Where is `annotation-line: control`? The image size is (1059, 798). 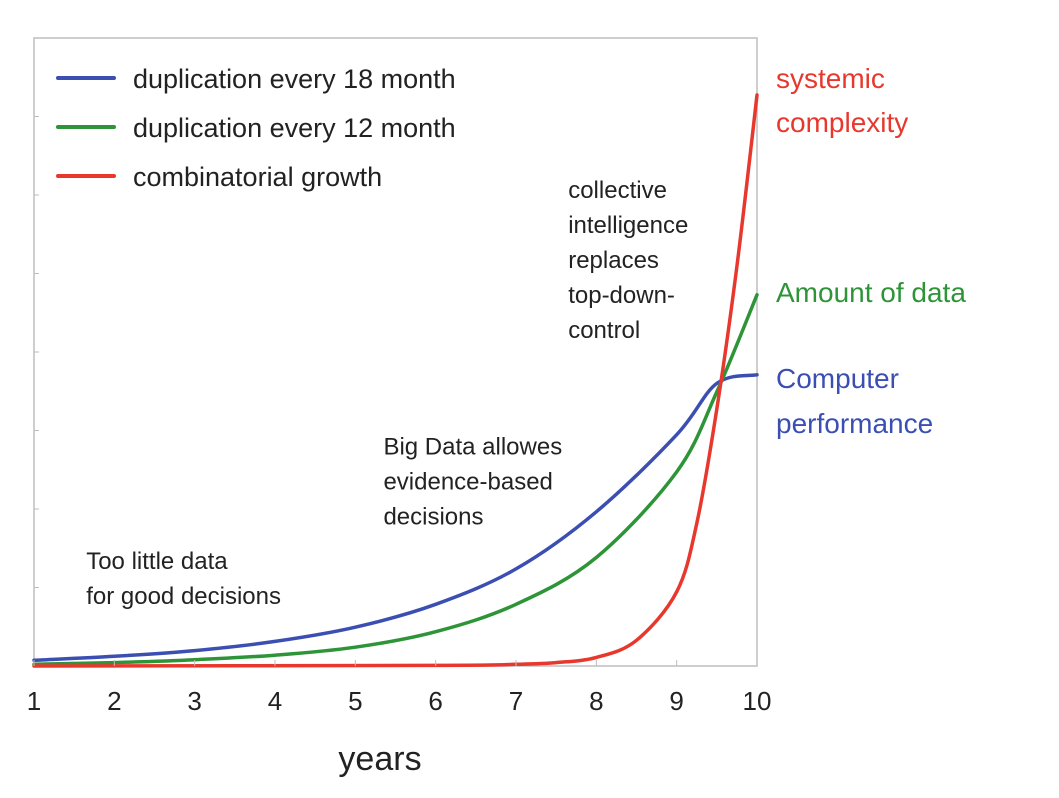
annotation-line: control is located at coordinates (604, 330).